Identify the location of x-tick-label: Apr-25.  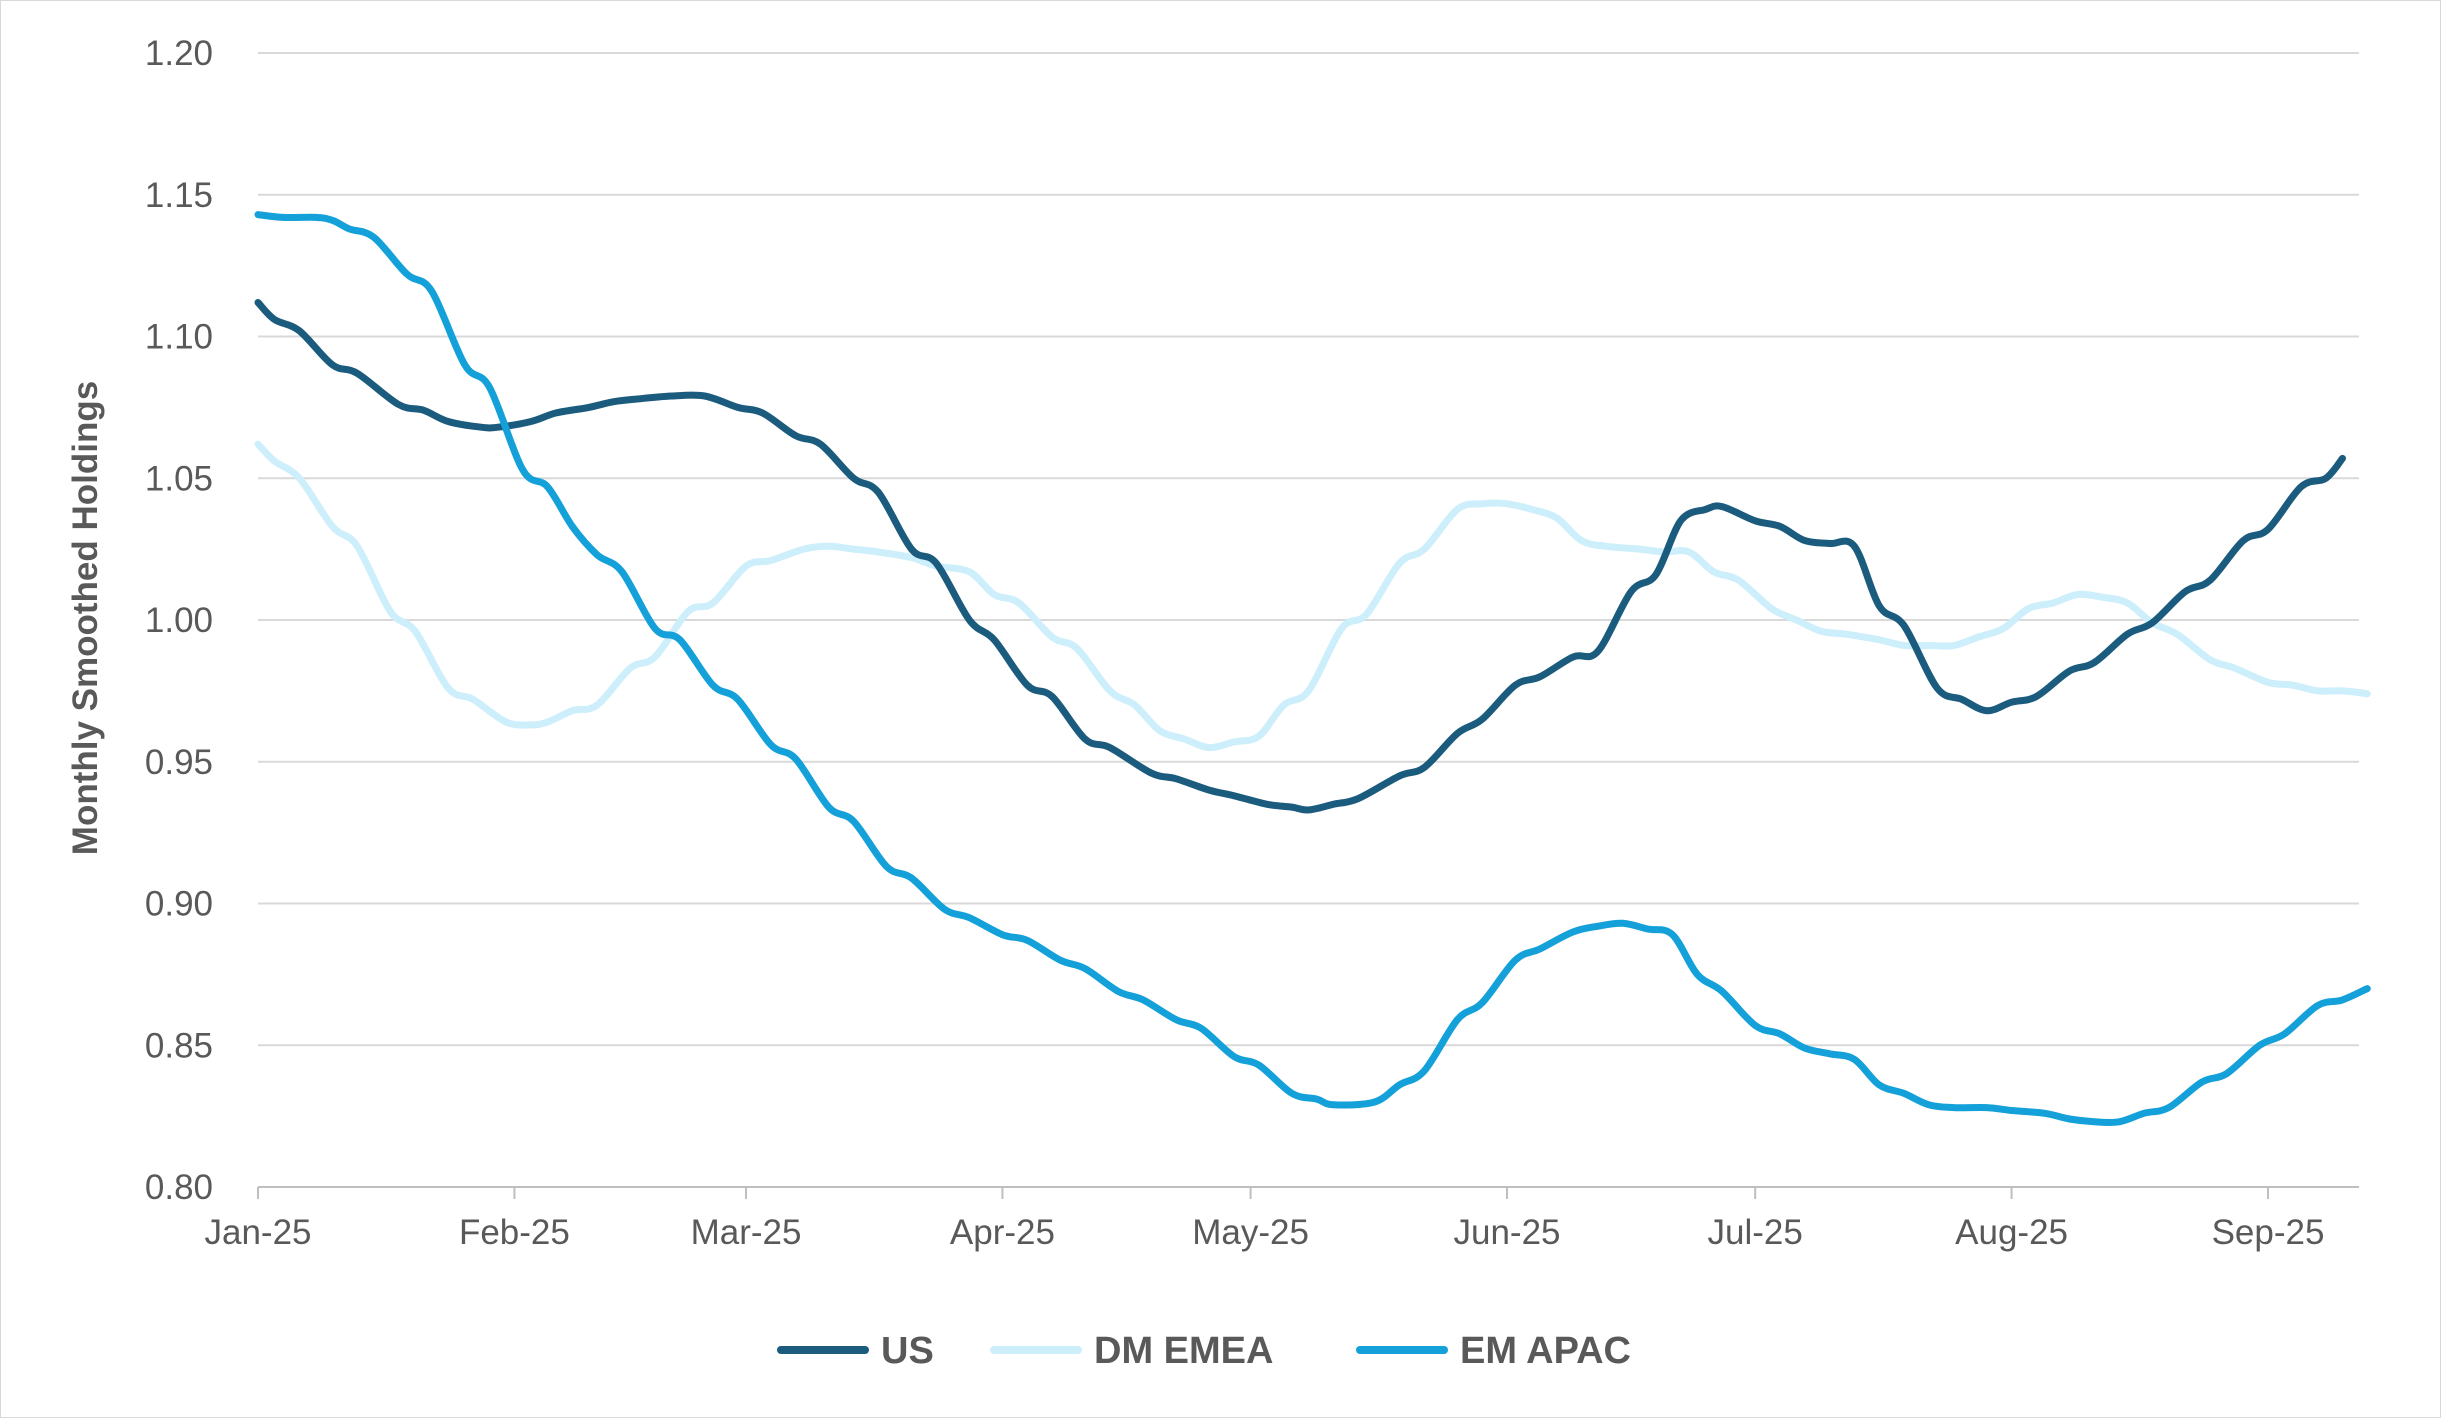
(1002, 1232).